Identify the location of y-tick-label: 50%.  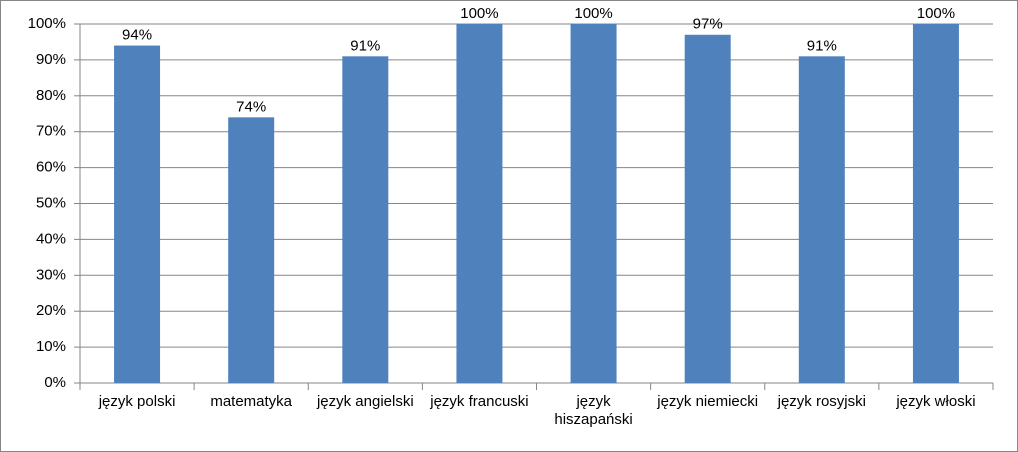
(51, 202).